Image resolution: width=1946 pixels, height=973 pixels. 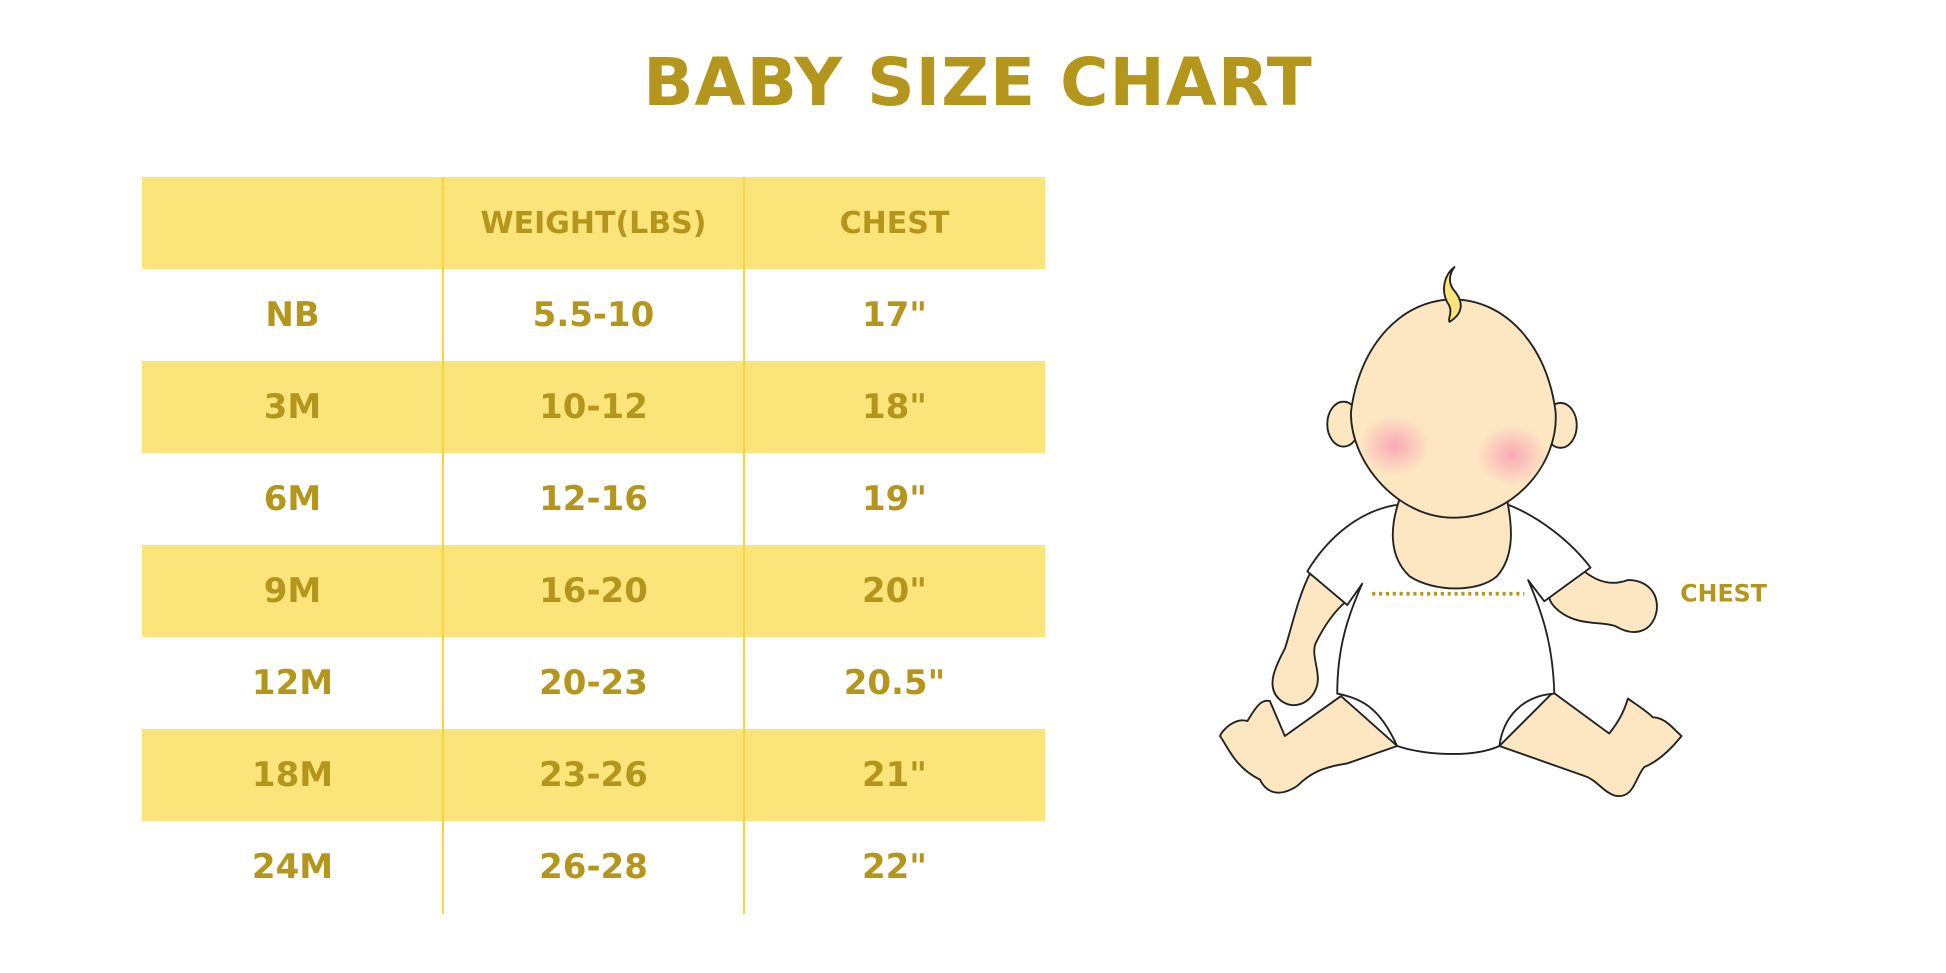 I want to click on chest-cell: 22", so click(x=894, y=867).